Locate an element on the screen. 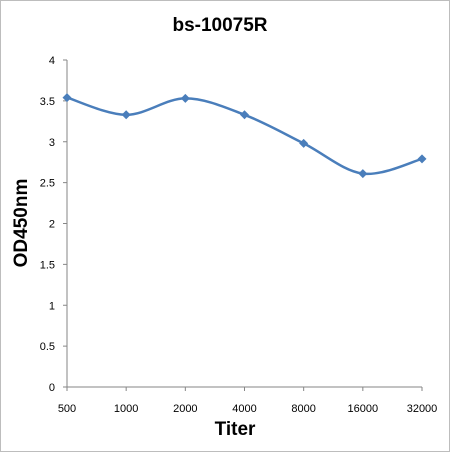 The width and height of the screenshot is (450, 452). y-tick-label: 1 is located at coordinates (52, 306).